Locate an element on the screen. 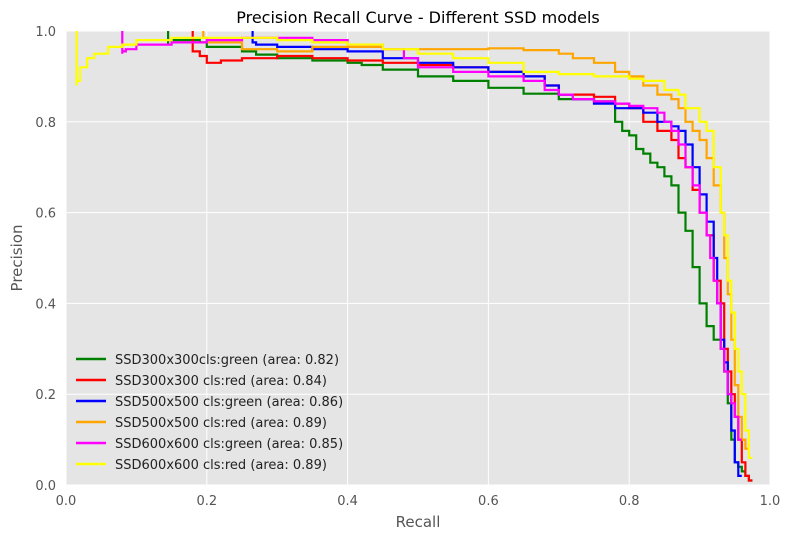  x-tick-label: 0.6 is located at coordinates (488, 501).